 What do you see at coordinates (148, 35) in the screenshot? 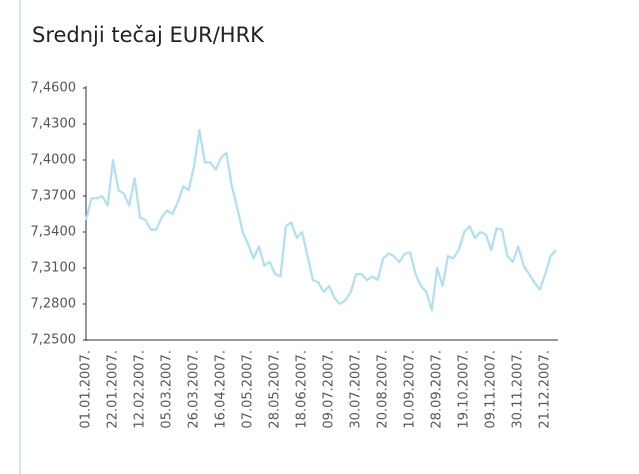
I see `chart-title: Srednji tečaj EUR/HRK` at bounding box center [148, 35].